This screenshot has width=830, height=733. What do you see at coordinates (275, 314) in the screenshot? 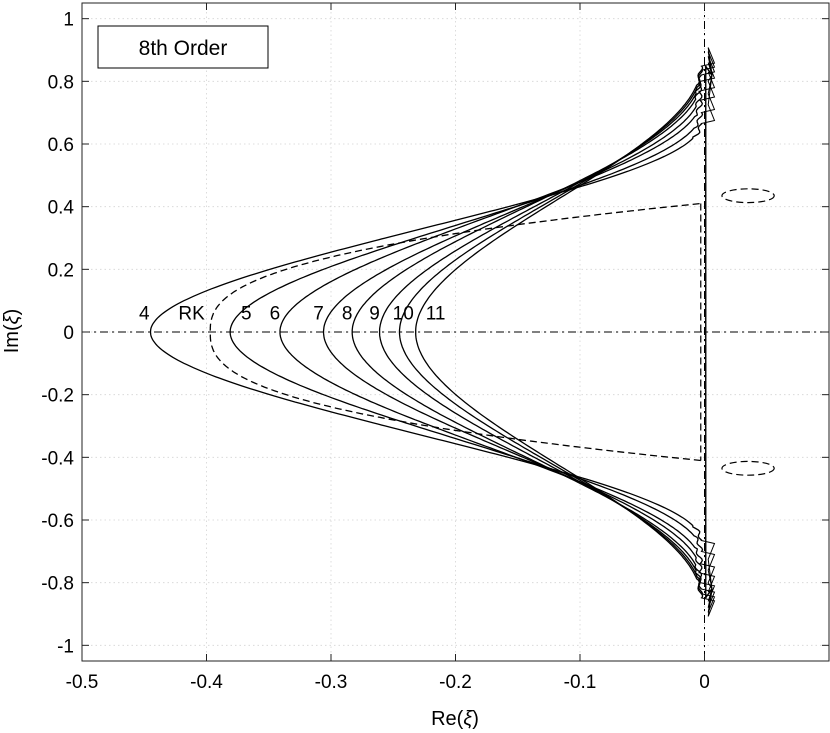
I see `curve-label-6: 6` at bounding box center [275, 314].